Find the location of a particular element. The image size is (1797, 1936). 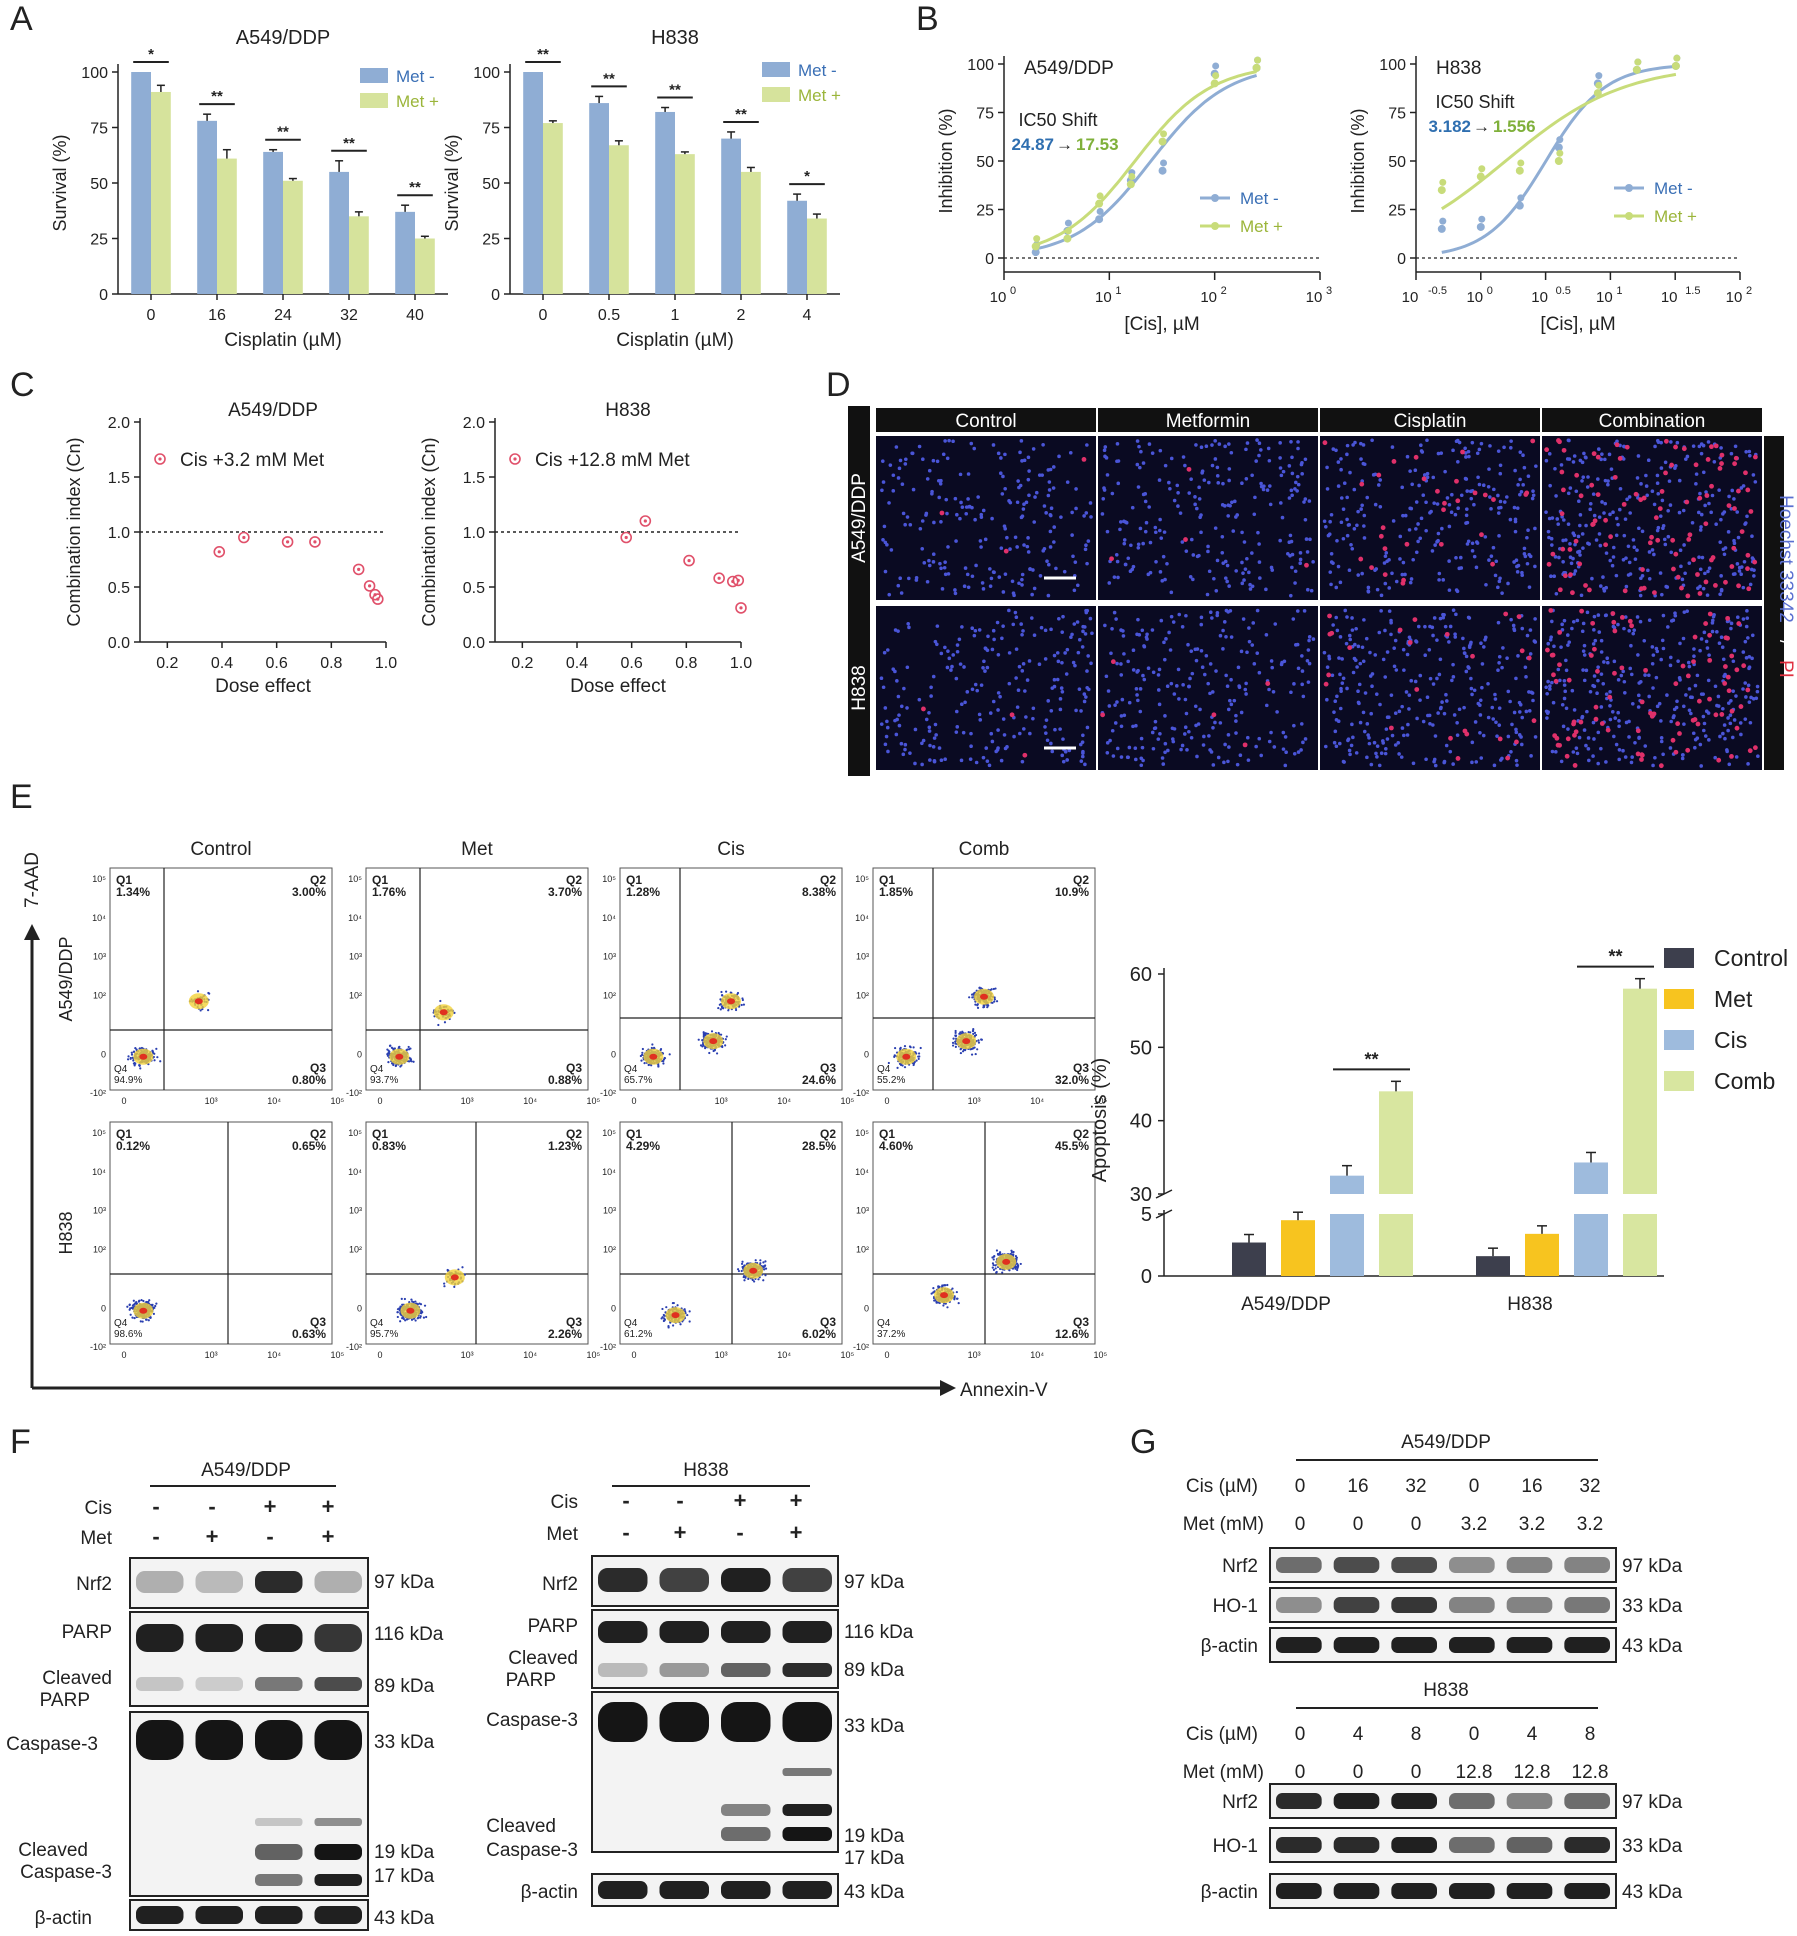

bar is located at coordinates (273, 222).